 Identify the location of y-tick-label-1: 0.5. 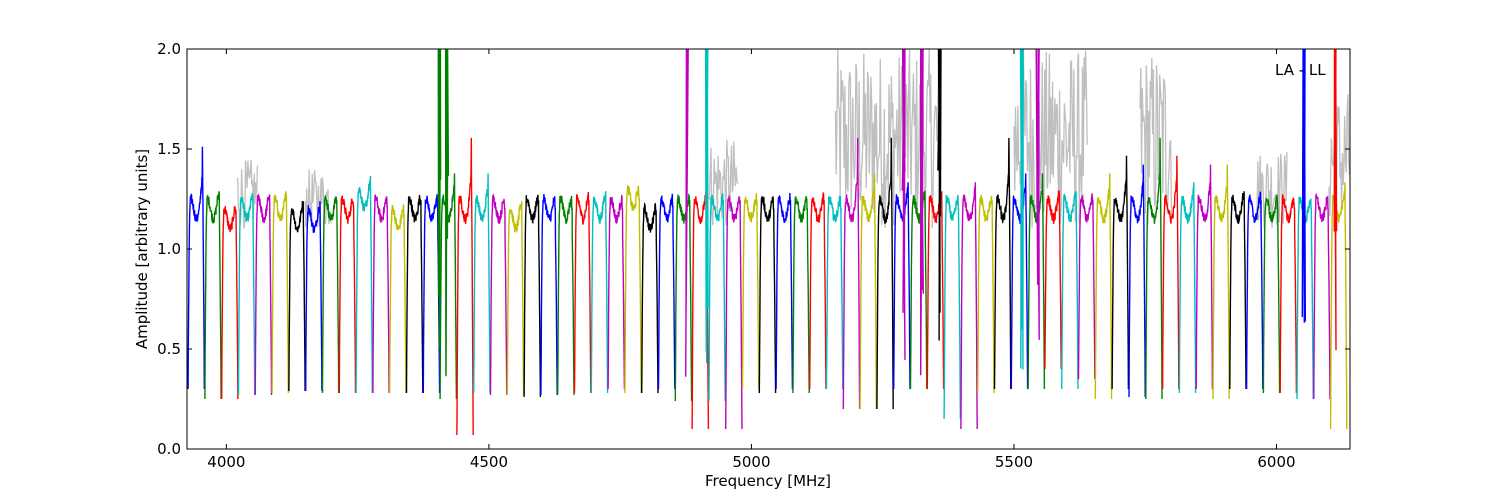
(169, 349).